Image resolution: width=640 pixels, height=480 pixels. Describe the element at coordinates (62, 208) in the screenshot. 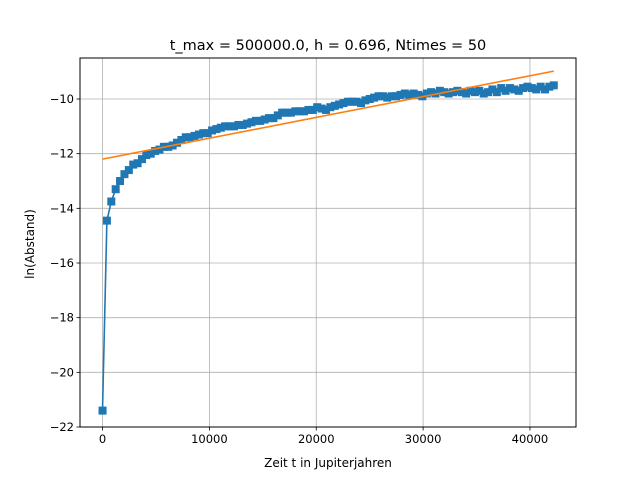

I see `y-tick-label: −14` at that location.